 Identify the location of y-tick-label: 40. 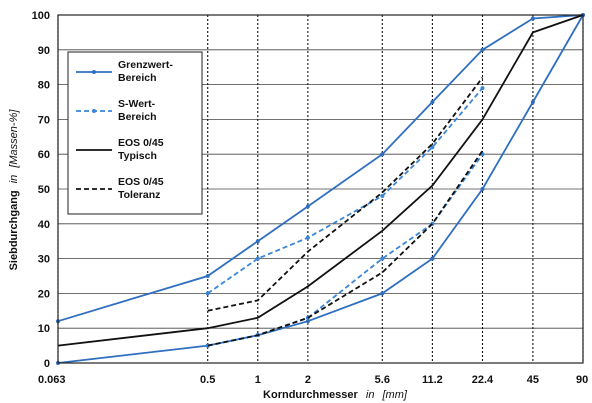
(44, 225).